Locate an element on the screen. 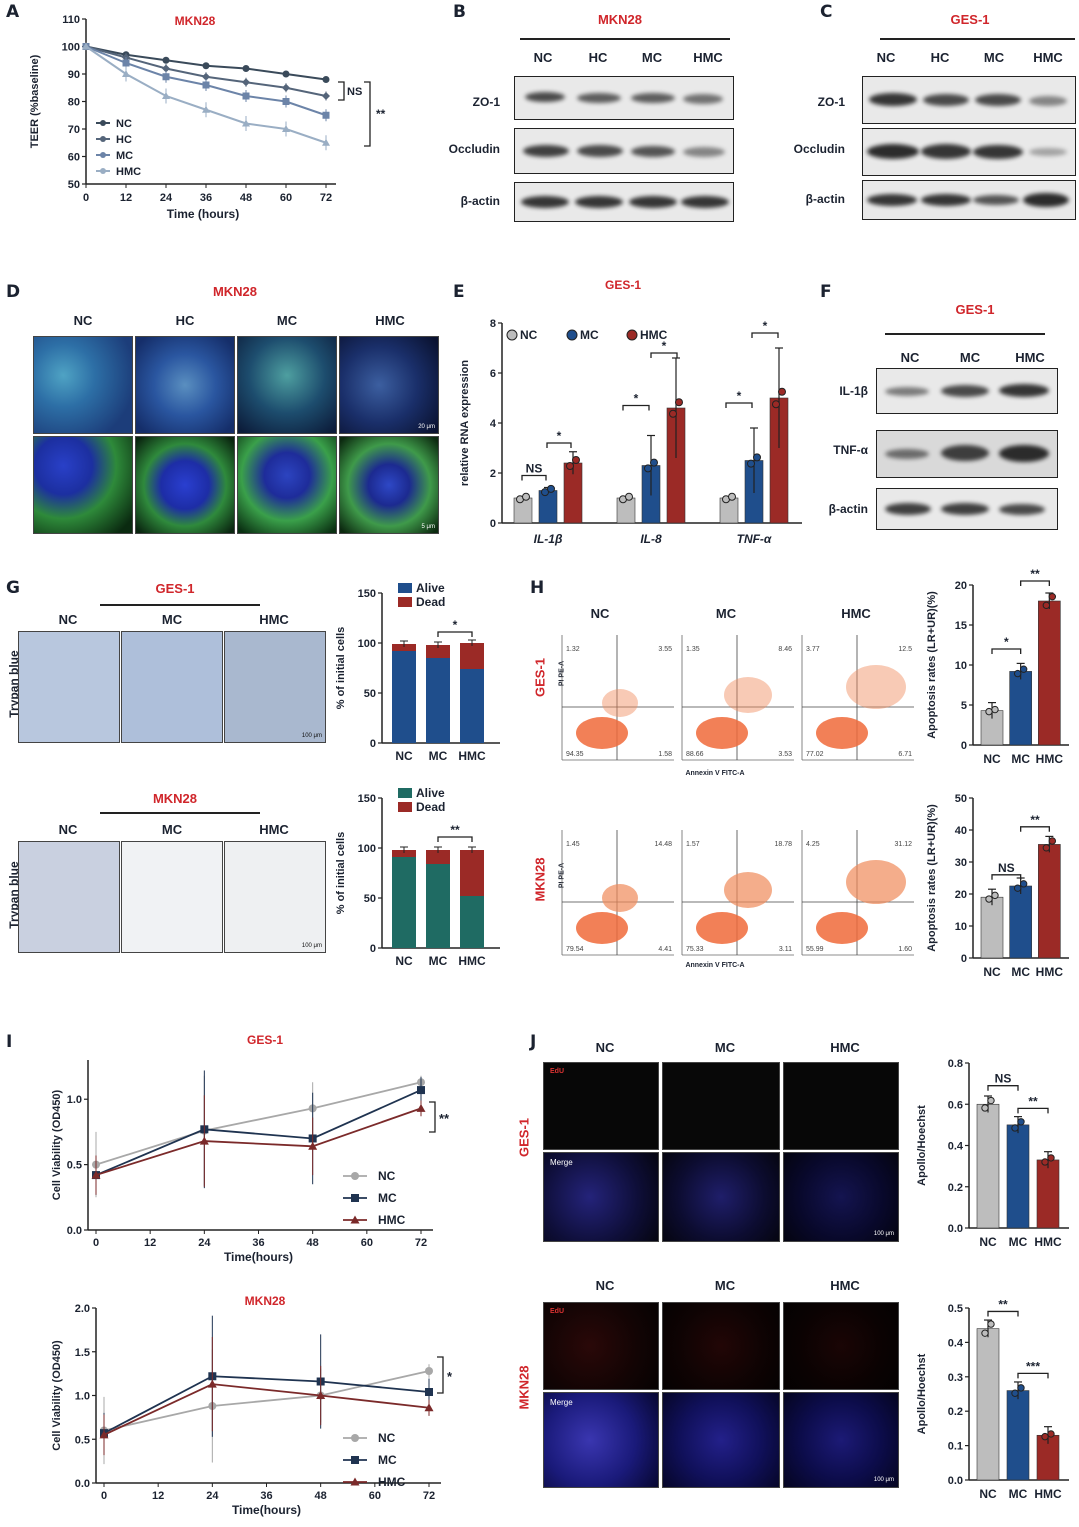  flow-quadrant-ul: 1.35 is located at coordinates (693, 649).